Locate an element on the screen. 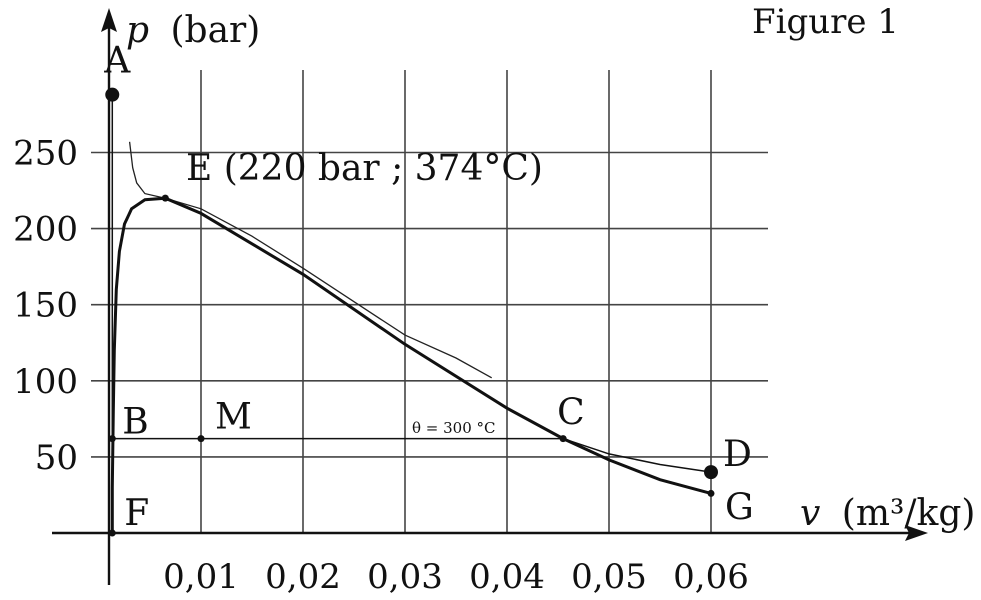  point-label-b: B is located at coordinates (135, 422).